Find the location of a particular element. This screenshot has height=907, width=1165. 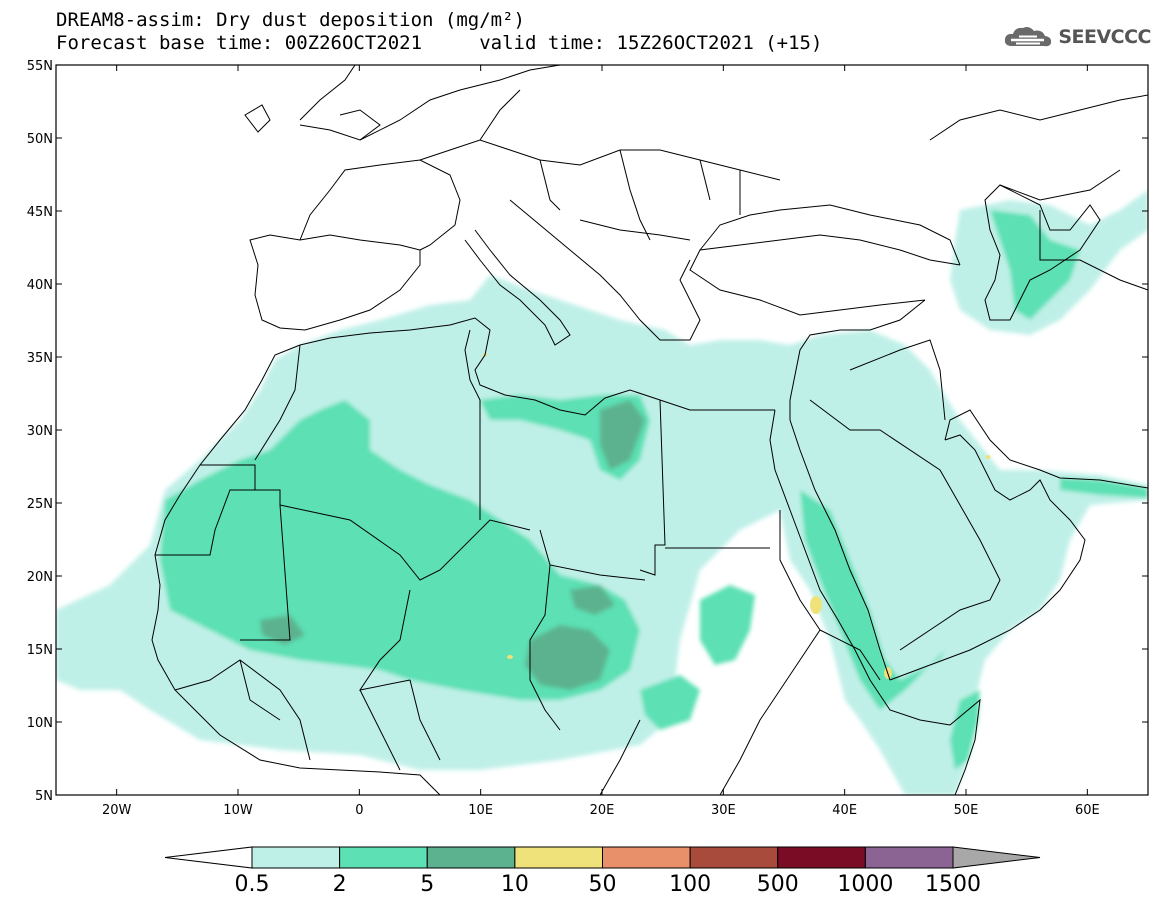

dust-area-moderate-chad is located at coordinates (670, 702).